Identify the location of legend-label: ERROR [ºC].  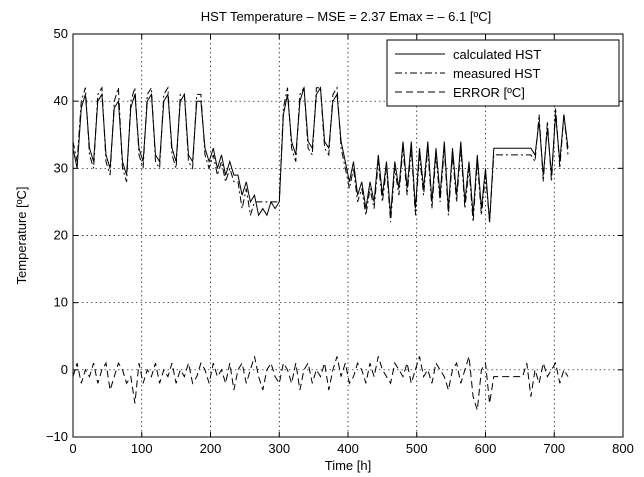
(489, 92).